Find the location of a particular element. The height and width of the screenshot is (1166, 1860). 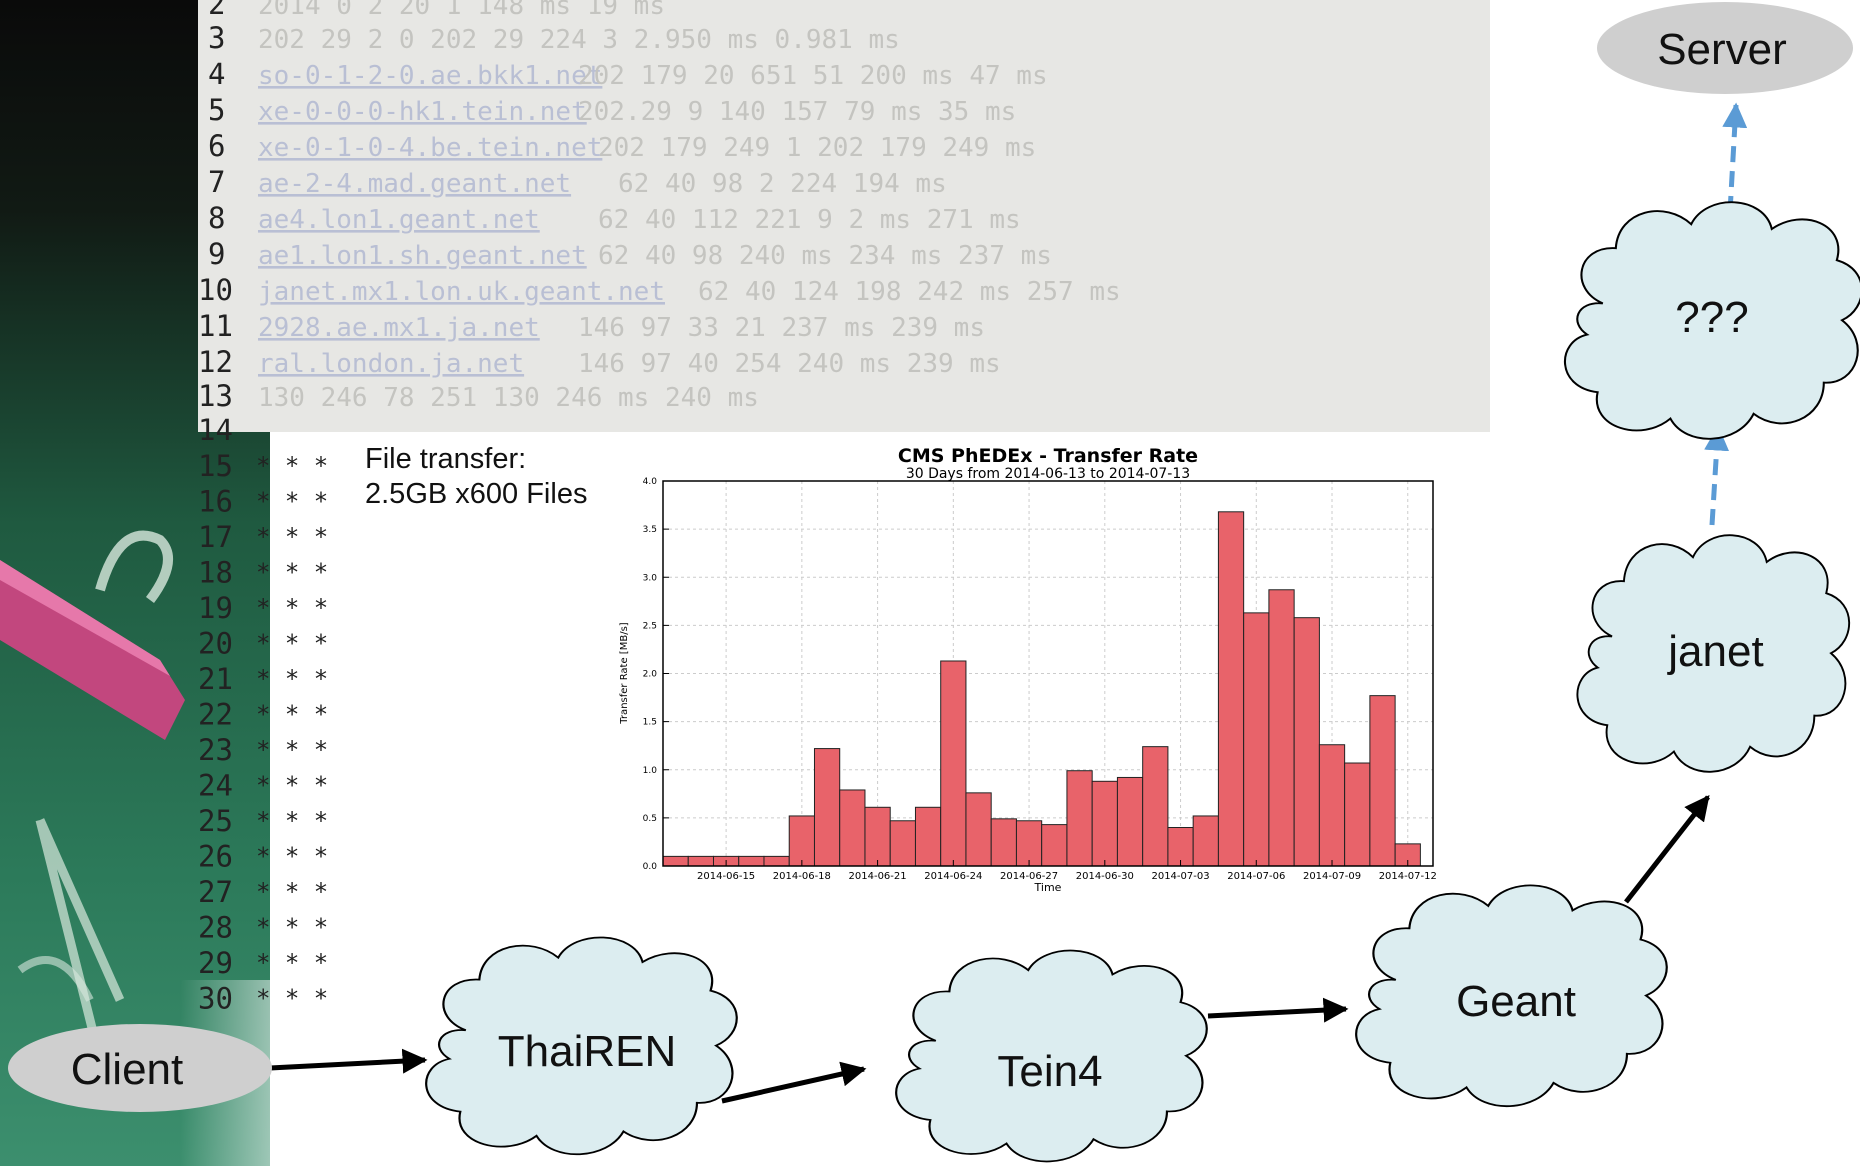

svg-text: 202 179 249 1 202 179 249 ms is located at coordinates (817, 148).